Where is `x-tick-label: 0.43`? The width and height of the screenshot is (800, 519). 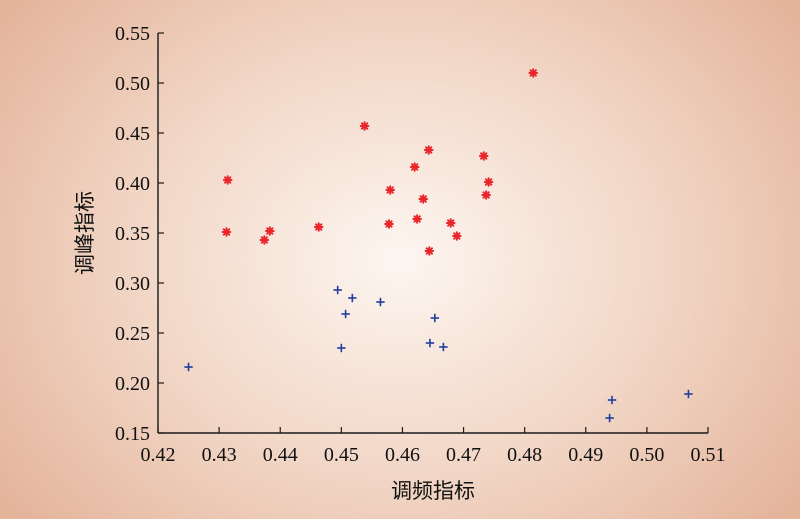 x-tick-label: 0.43 is located at coordinates (219, 455).